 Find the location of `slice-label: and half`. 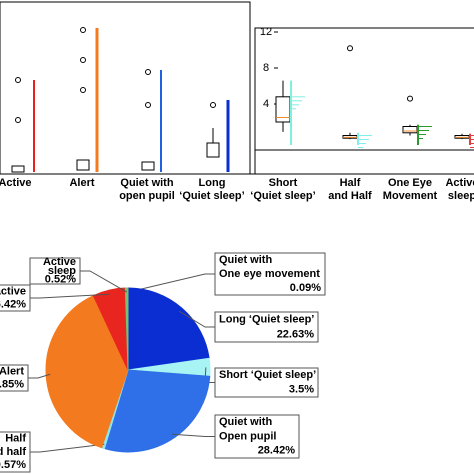

slice-label: and half is located at coordinates (13, 452).